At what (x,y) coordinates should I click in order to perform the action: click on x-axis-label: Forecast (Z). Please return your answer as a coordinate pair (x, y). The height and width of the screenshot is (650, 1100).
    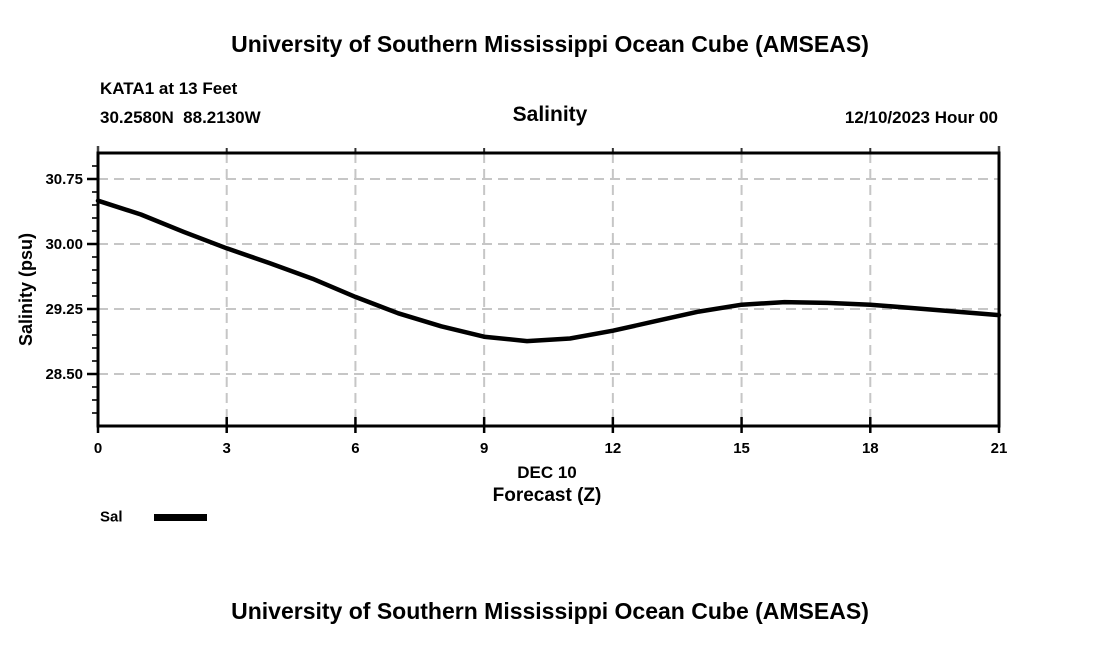
    Looking at the image, I should click on (547, 495).